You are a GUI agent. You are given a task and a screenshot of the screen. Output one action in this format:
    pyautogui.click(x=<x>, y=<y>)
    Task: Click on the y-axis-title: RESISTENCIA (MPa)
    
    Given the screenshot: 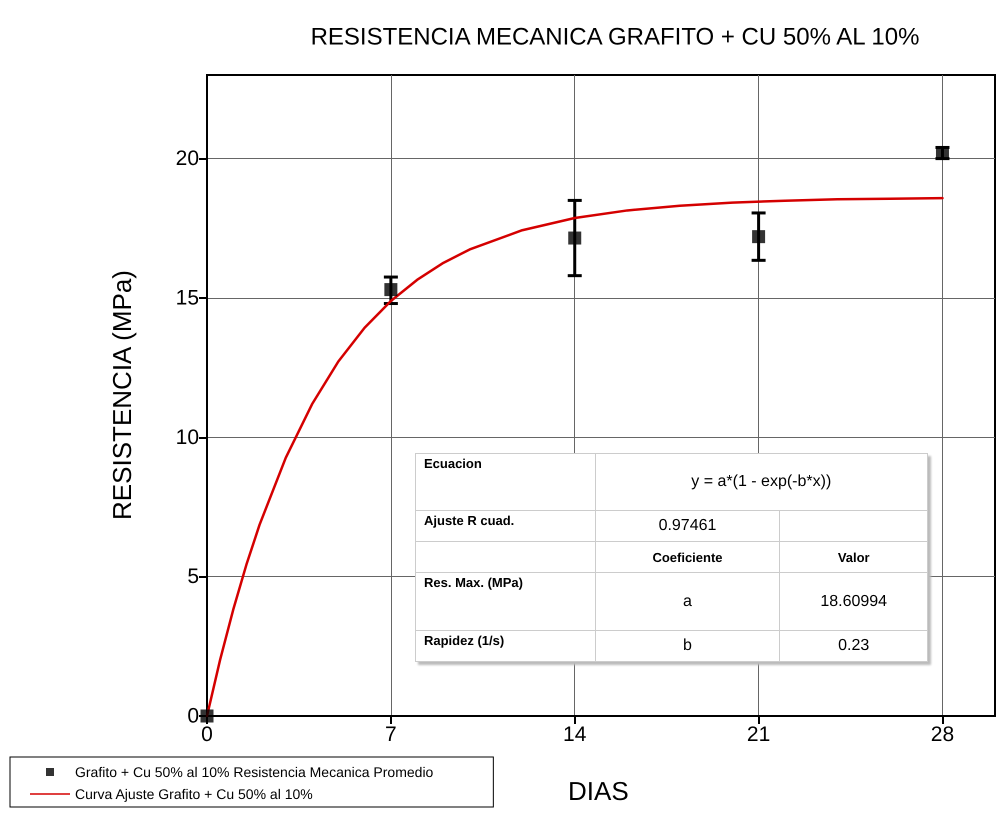 What is the action you would take?
    pyautogui.click(x=122, y=395)
    